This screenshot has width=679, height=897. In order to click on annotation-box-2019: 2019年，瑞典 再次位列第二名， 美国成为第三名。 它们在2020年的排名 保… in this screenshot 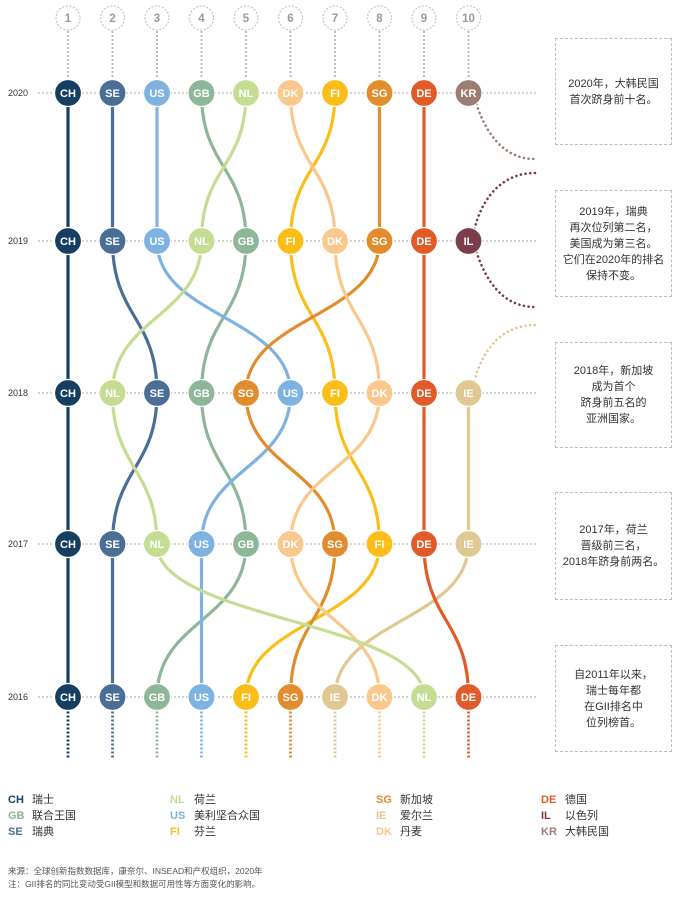, I will do `click(613, 243)`.